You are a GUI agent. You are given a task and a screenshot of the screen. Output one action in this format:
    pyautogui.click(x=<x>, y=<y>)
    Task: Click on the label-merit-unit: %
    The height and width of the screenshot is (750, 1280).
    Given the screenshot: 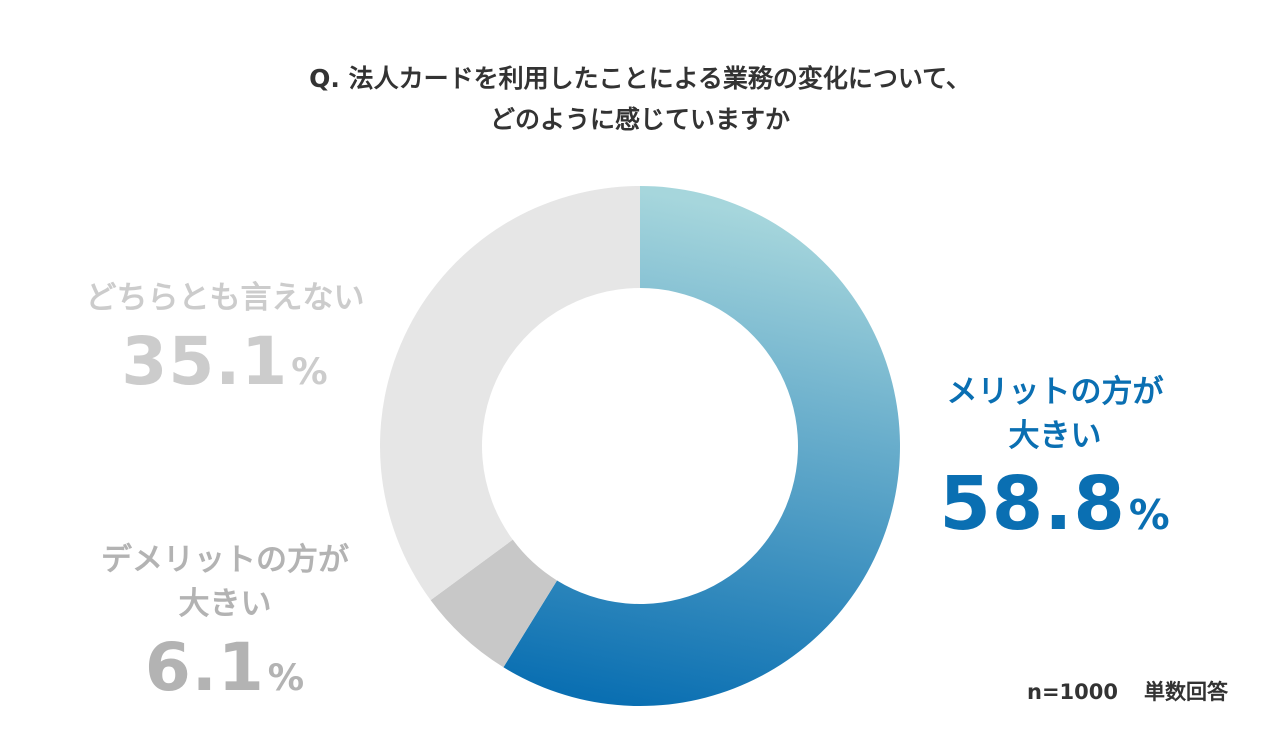 What is the action you would take?
    pyautogui.click(x=1149, y=515)
    